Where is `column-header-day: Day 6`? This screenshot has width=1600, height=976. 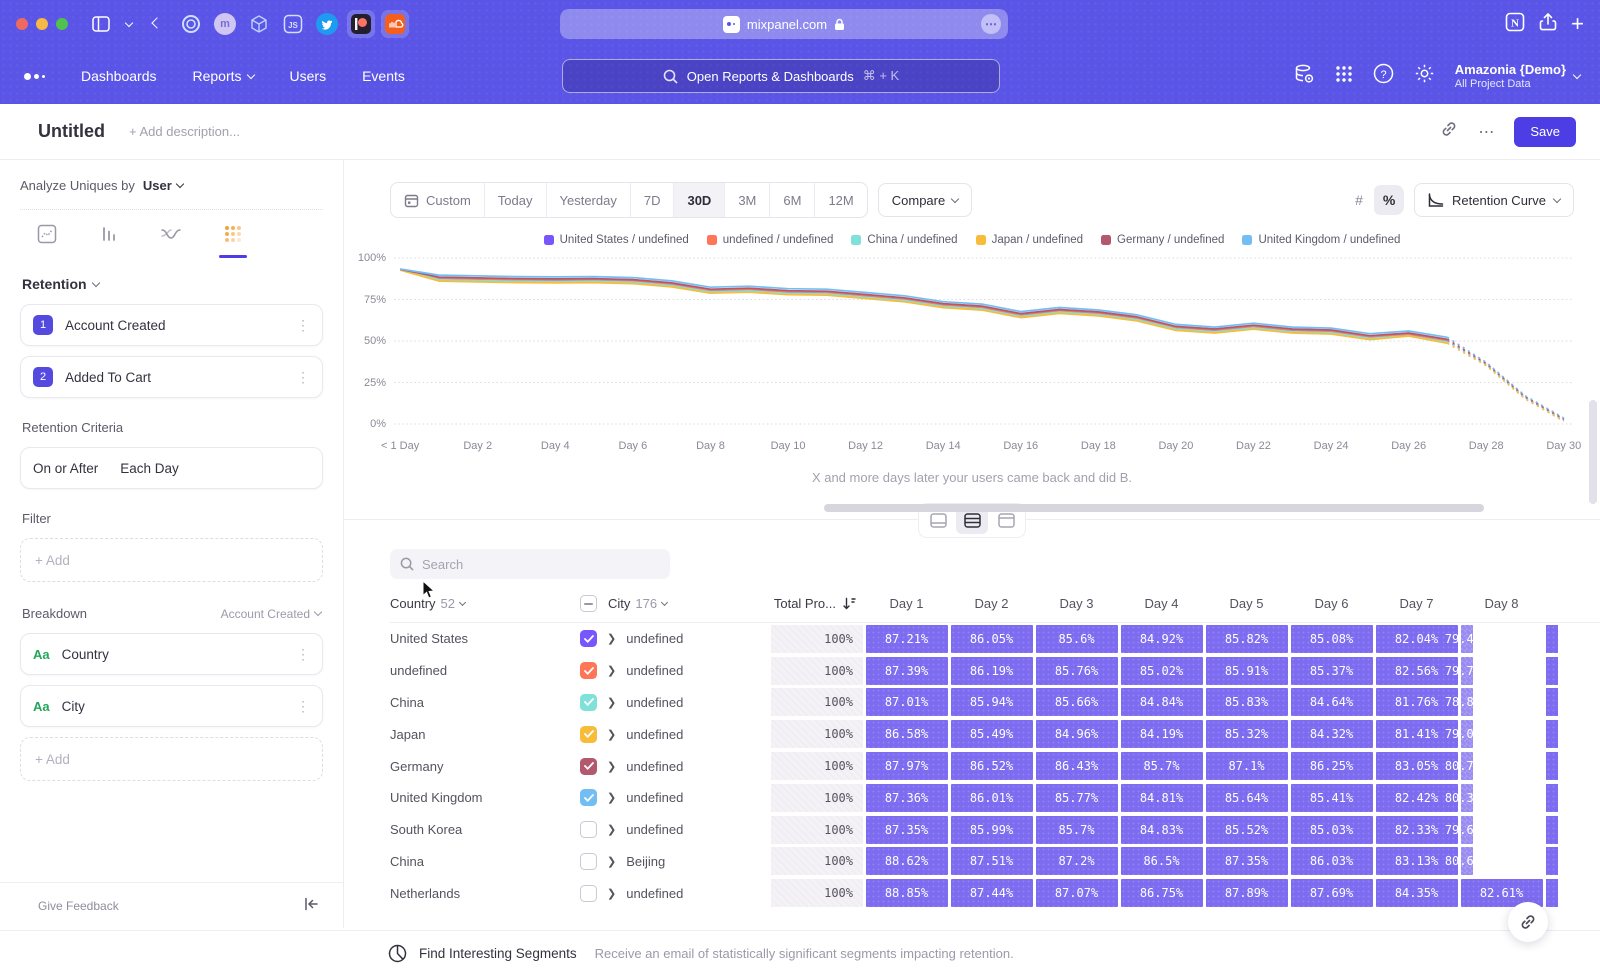 column-header-day: Day 6 is located at coordinates (1331, 603).